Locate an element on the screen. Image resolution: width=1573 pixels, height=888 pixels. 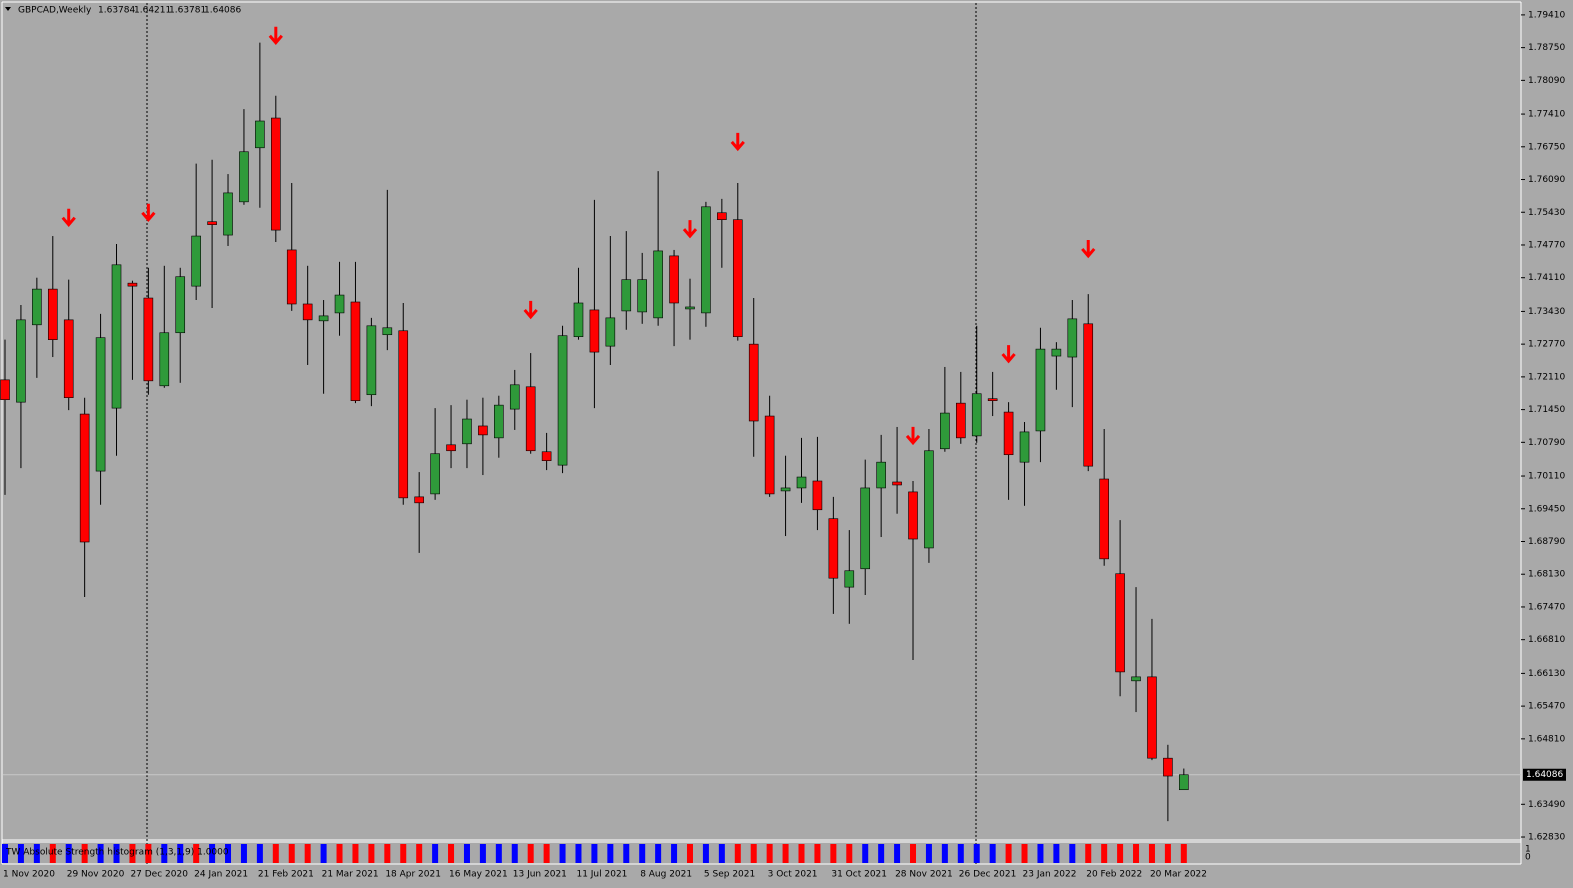
last-high: 1.64211 is located at coordinates (152, 11).